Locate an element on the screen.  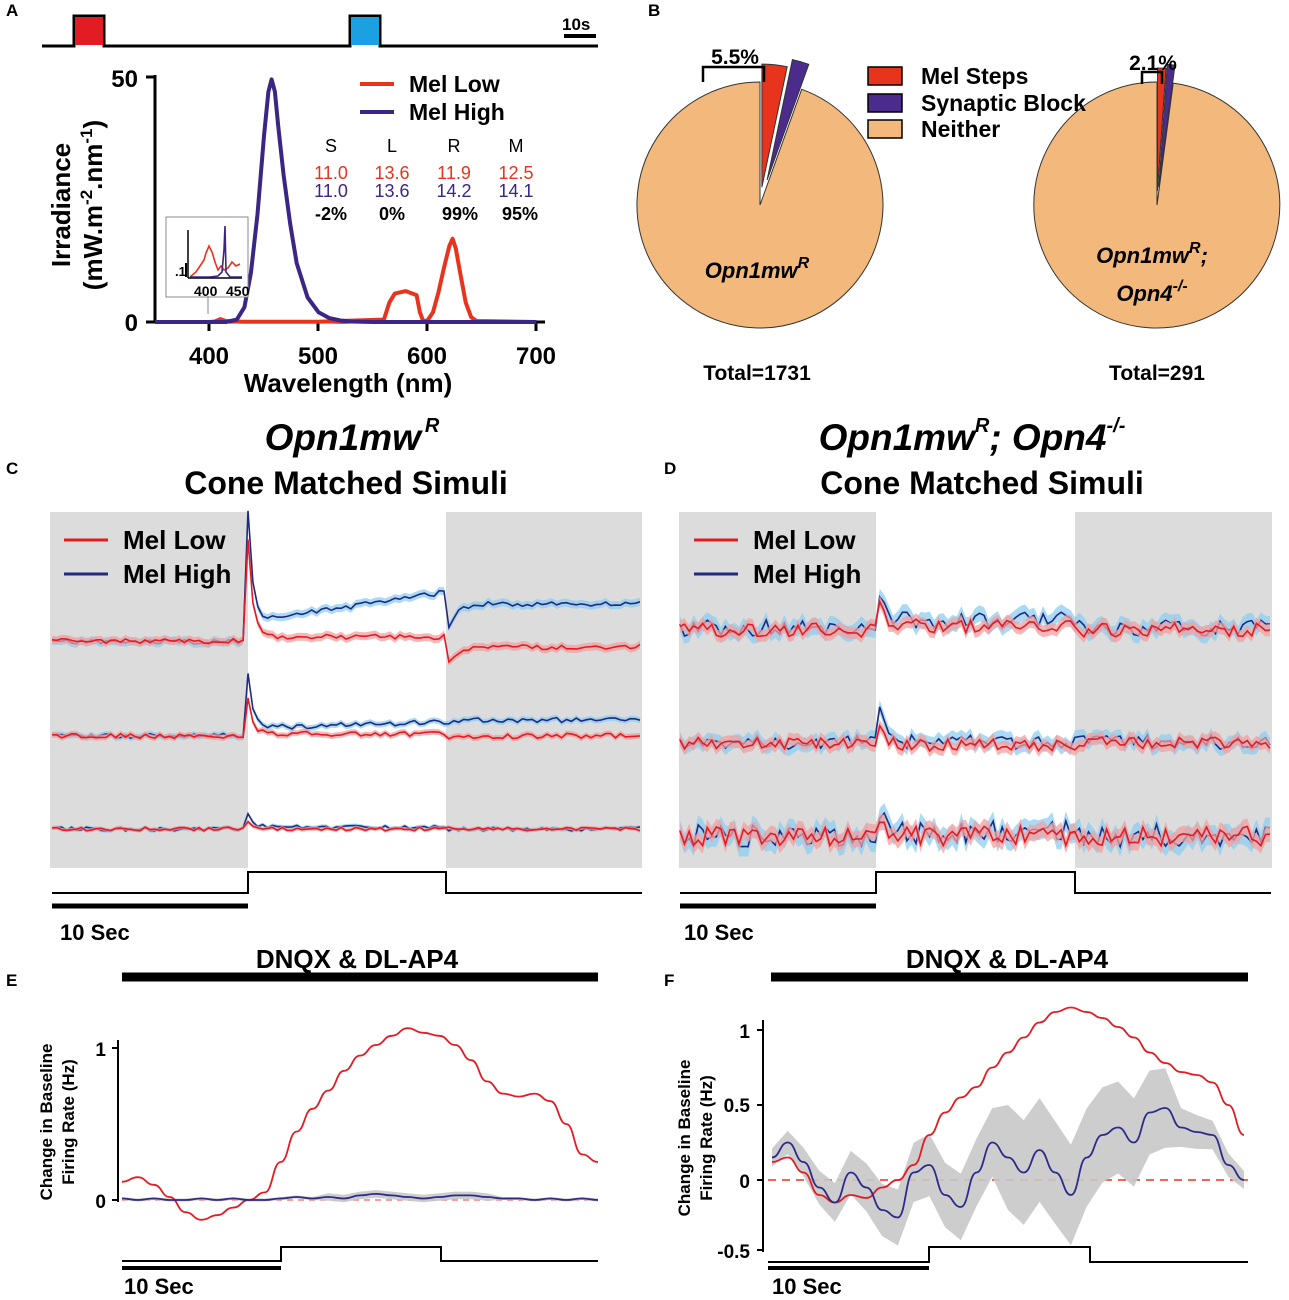
panel-c-label: C is located at coordinates (12, 468).